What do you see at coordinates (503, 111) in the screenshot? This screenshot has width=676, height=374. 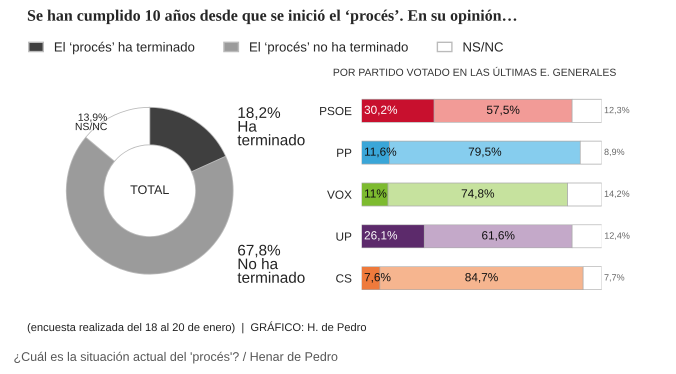 I see `data-label: 57,5%` at bounding box center [503, 111].